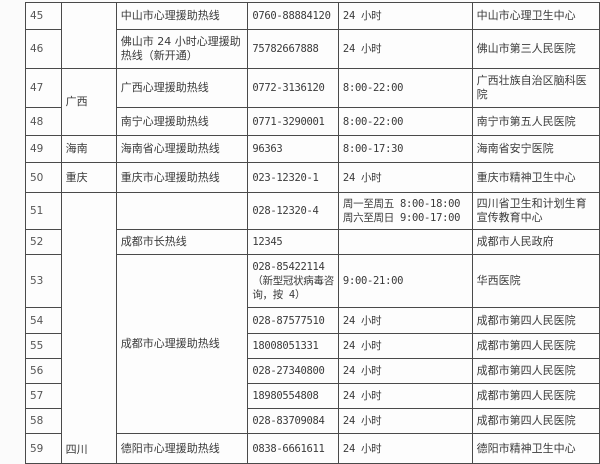 This screenshot has height=464, width=600. What do you see at coordinates (88, 102) in the screenshot?
I see `province-cell: 广西` at bounding box center [88, 102].